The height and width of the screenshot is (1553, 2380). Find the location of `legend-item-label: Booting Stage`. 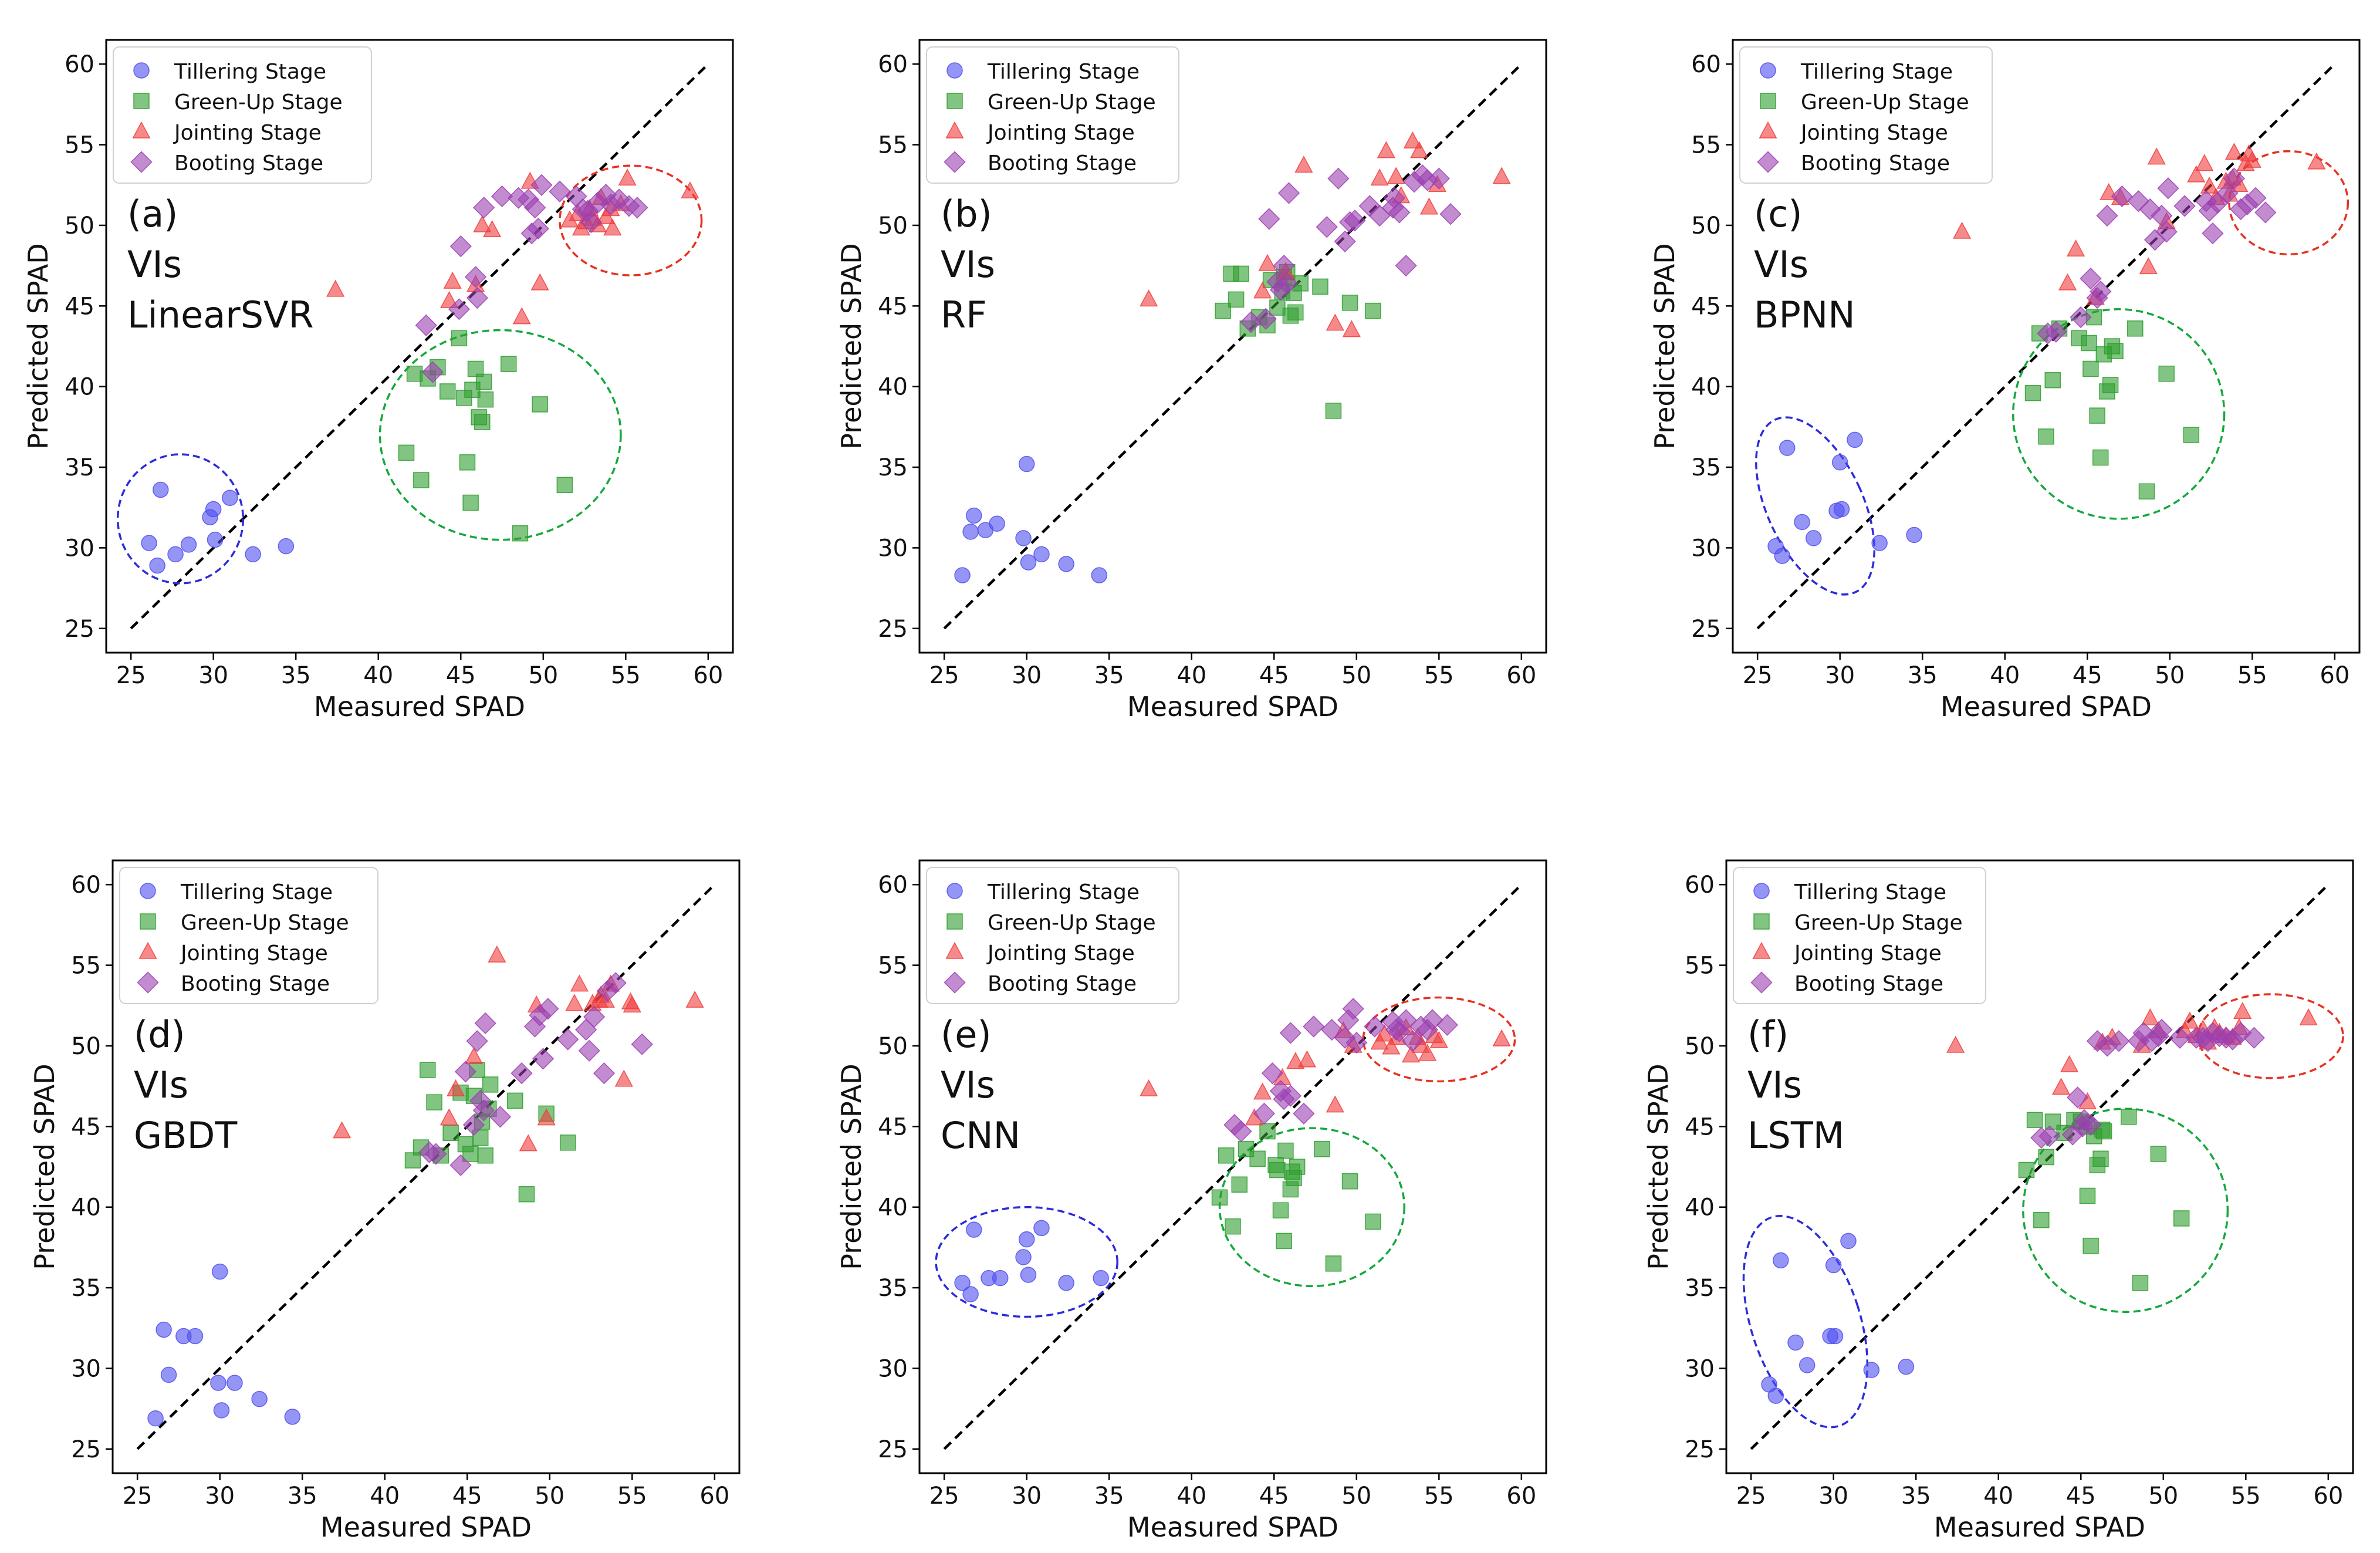

legend-item-label: Booting Stage is located at coordinates (1062, 163).